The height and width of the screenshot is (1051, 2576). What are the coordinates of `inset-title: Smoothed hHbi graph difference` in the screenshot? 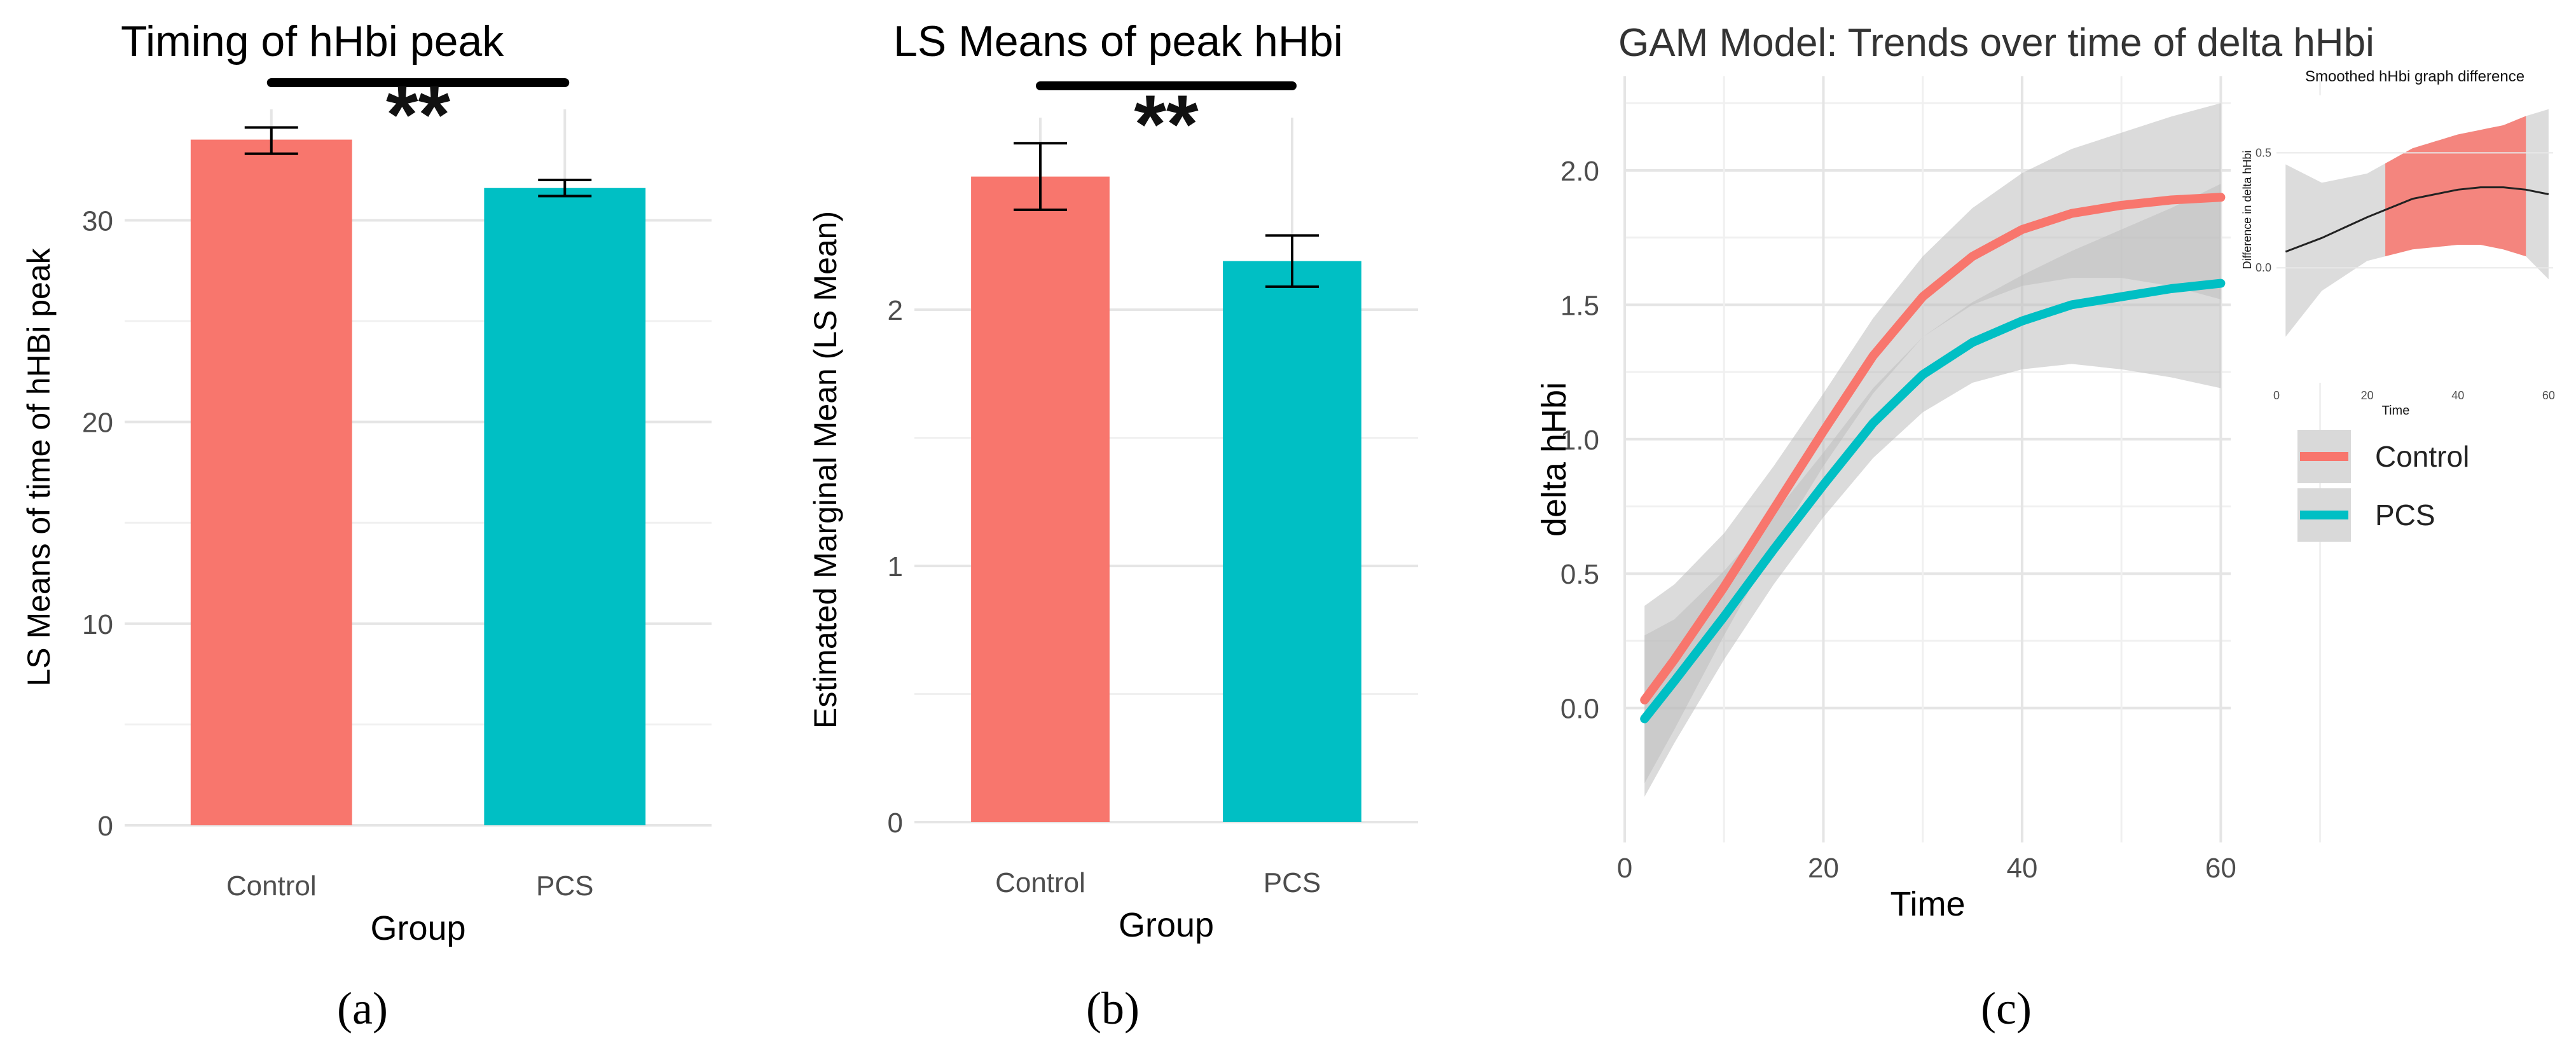 It's located at (2414, 76).